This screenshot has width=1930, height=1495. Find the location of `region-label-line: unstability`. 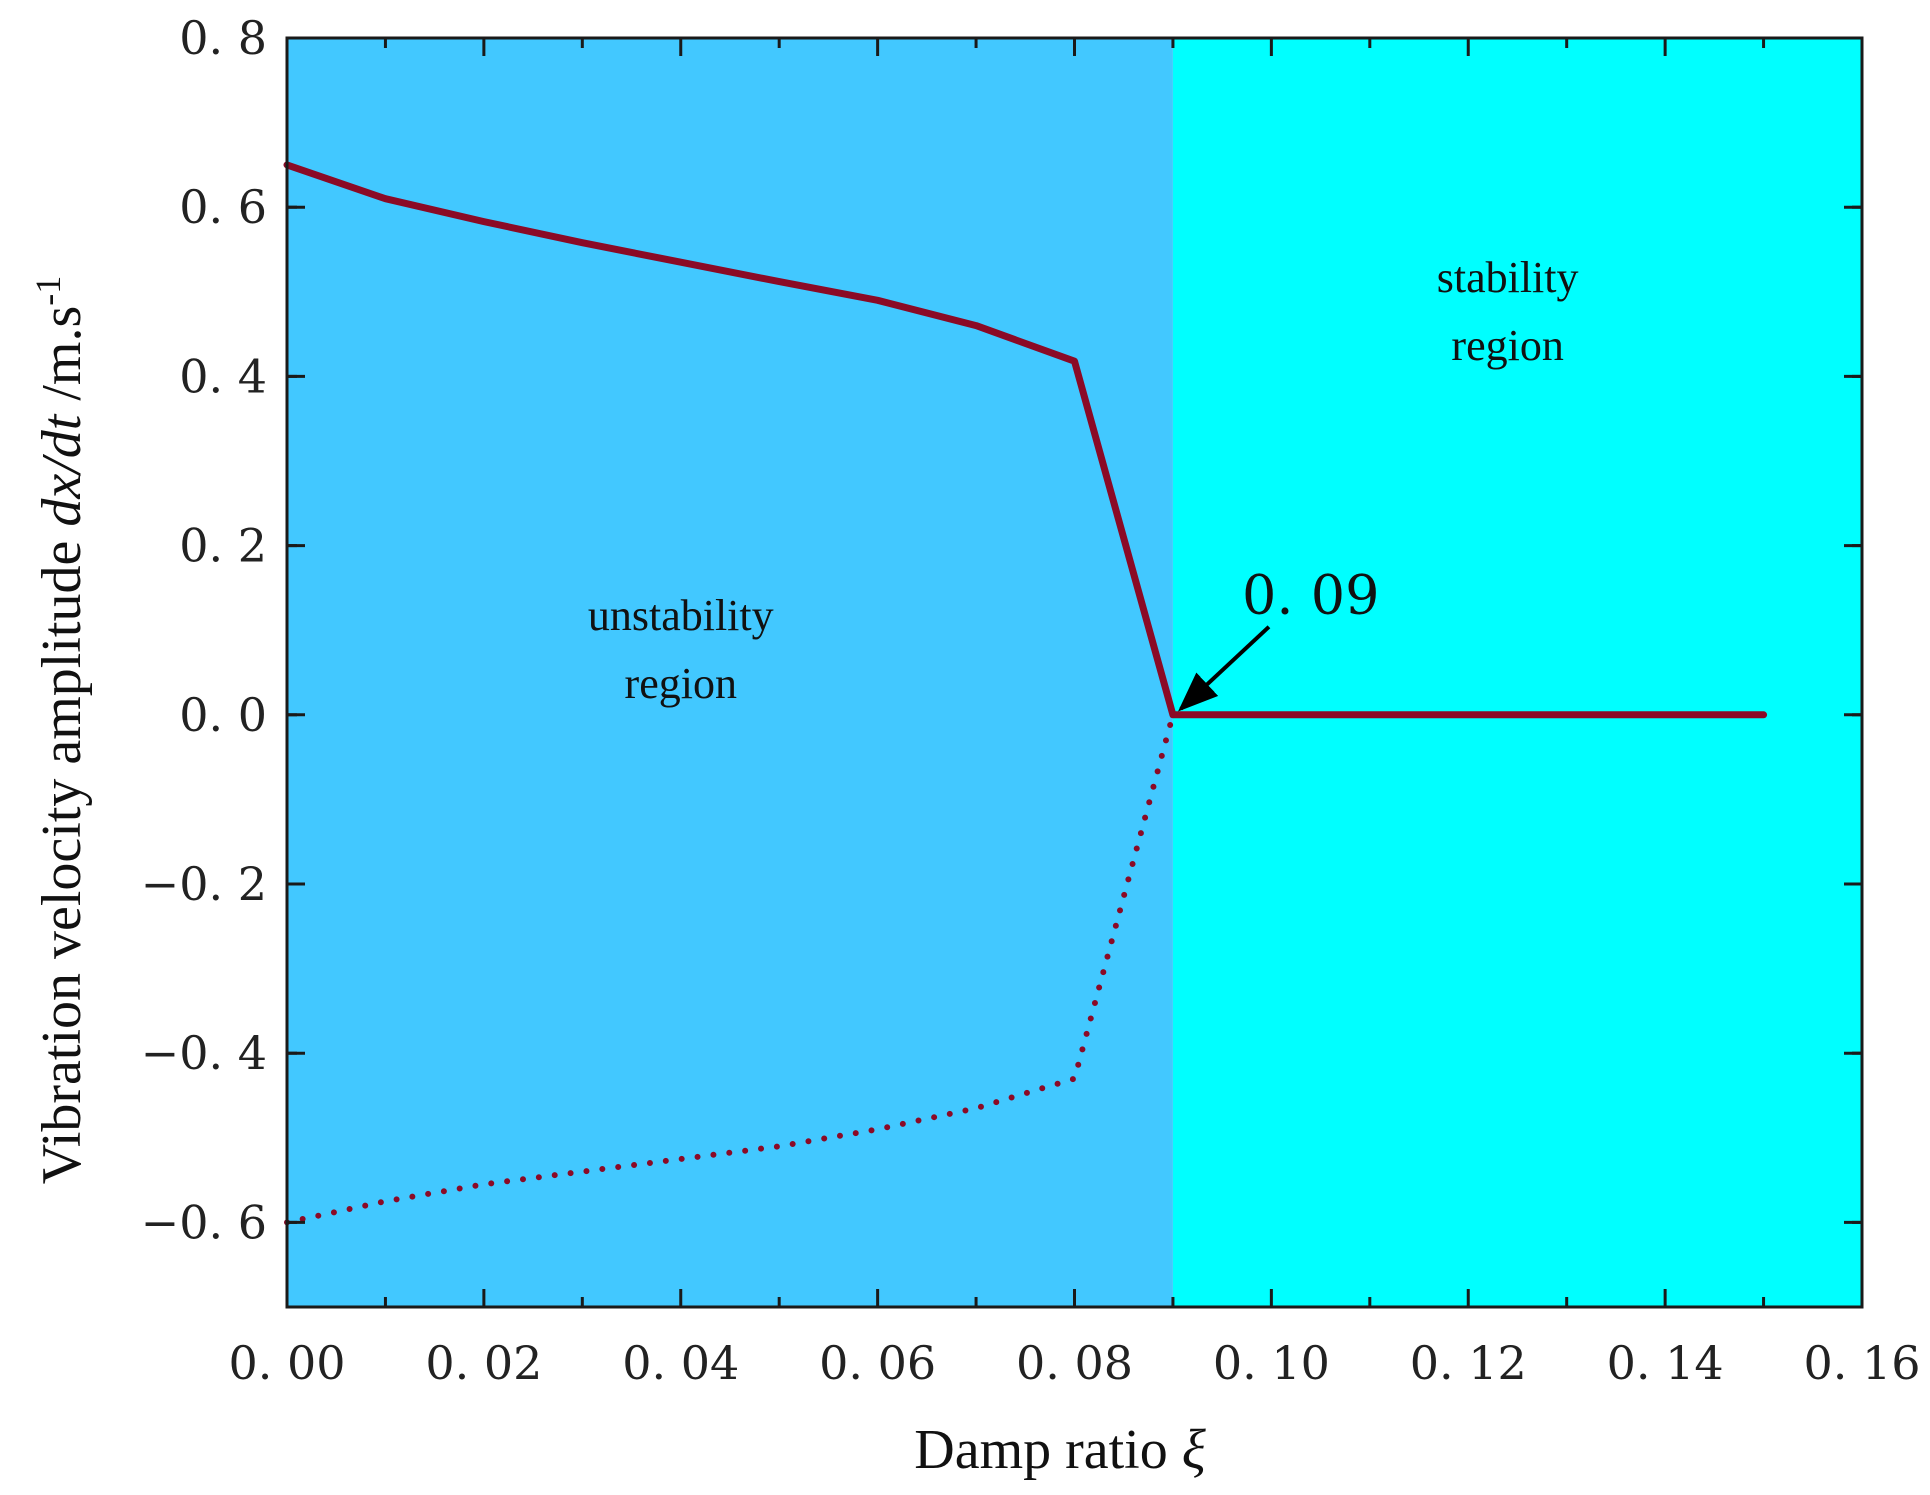

region-label-line: unstability is located at coordinates (681, 615).